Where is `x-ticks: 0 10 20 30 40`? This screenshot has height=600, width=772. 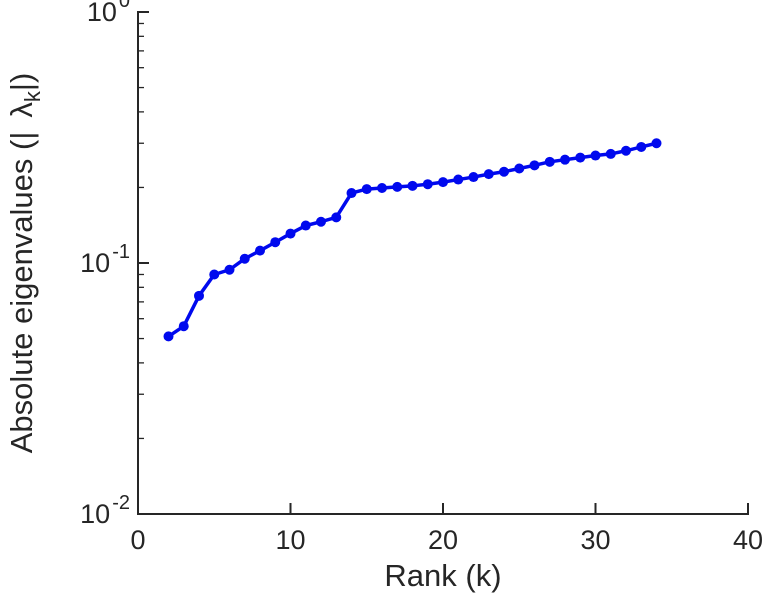
x-ticks: 0 10 20 30 40 is located at coordinates (446, 529).